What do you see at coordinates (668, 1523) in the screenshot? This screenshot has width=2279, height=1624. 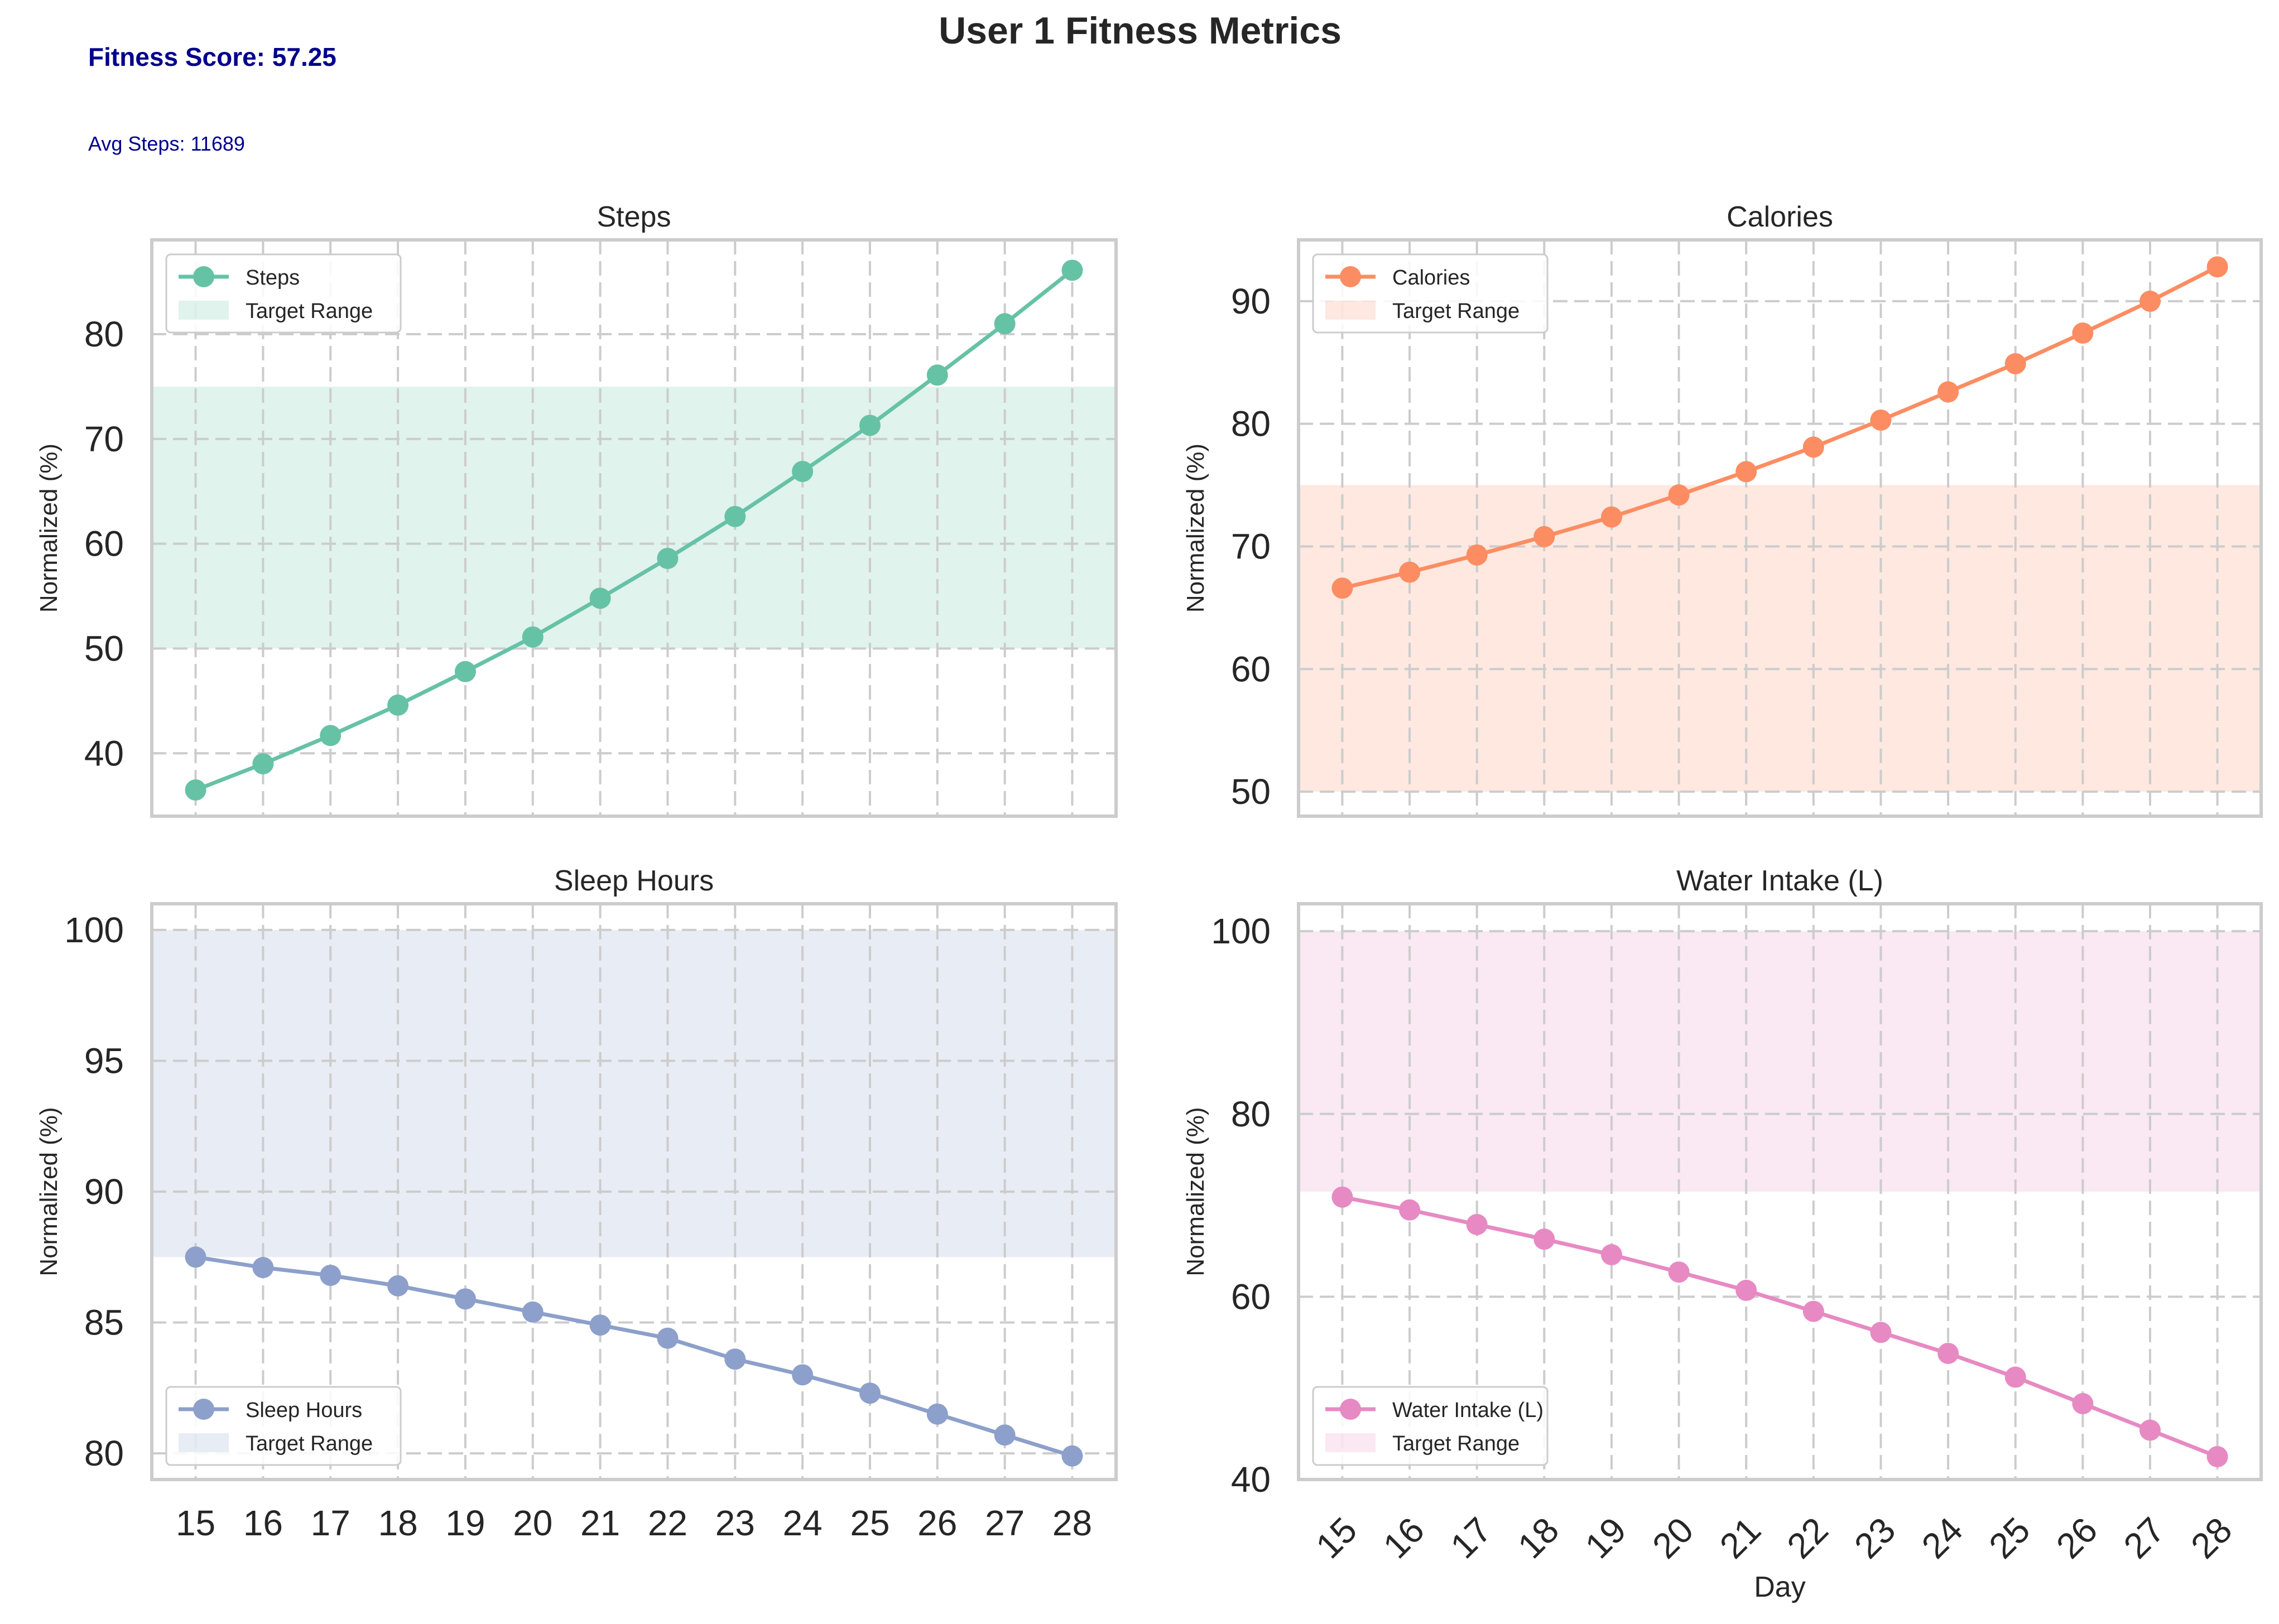 I see `x-tick-label: 22` at bounding box center [668, 1523].